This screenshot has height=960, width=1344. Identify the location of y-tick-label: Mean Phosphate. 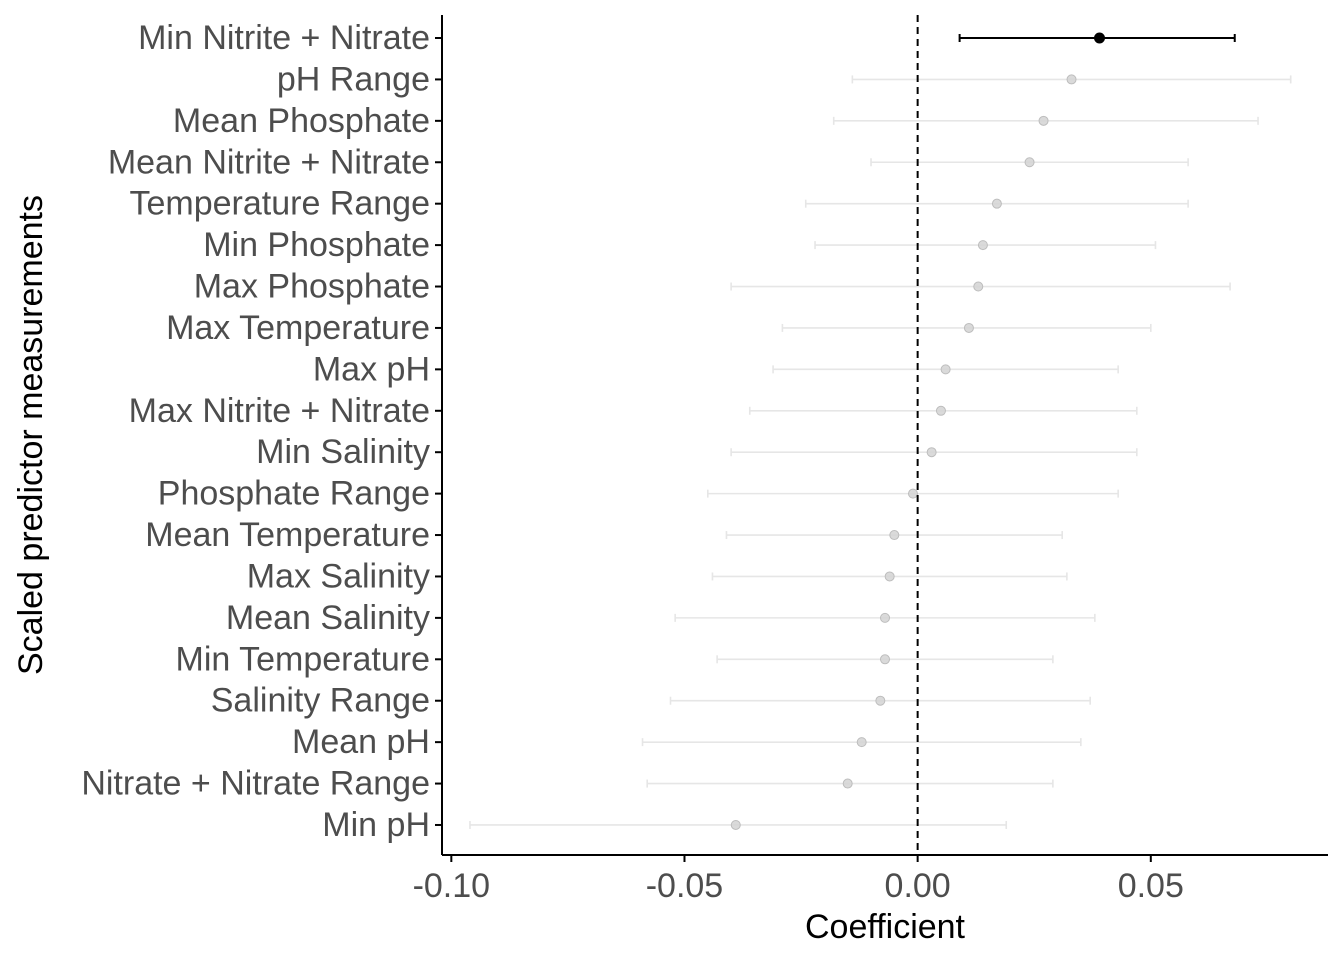
(301, 121).